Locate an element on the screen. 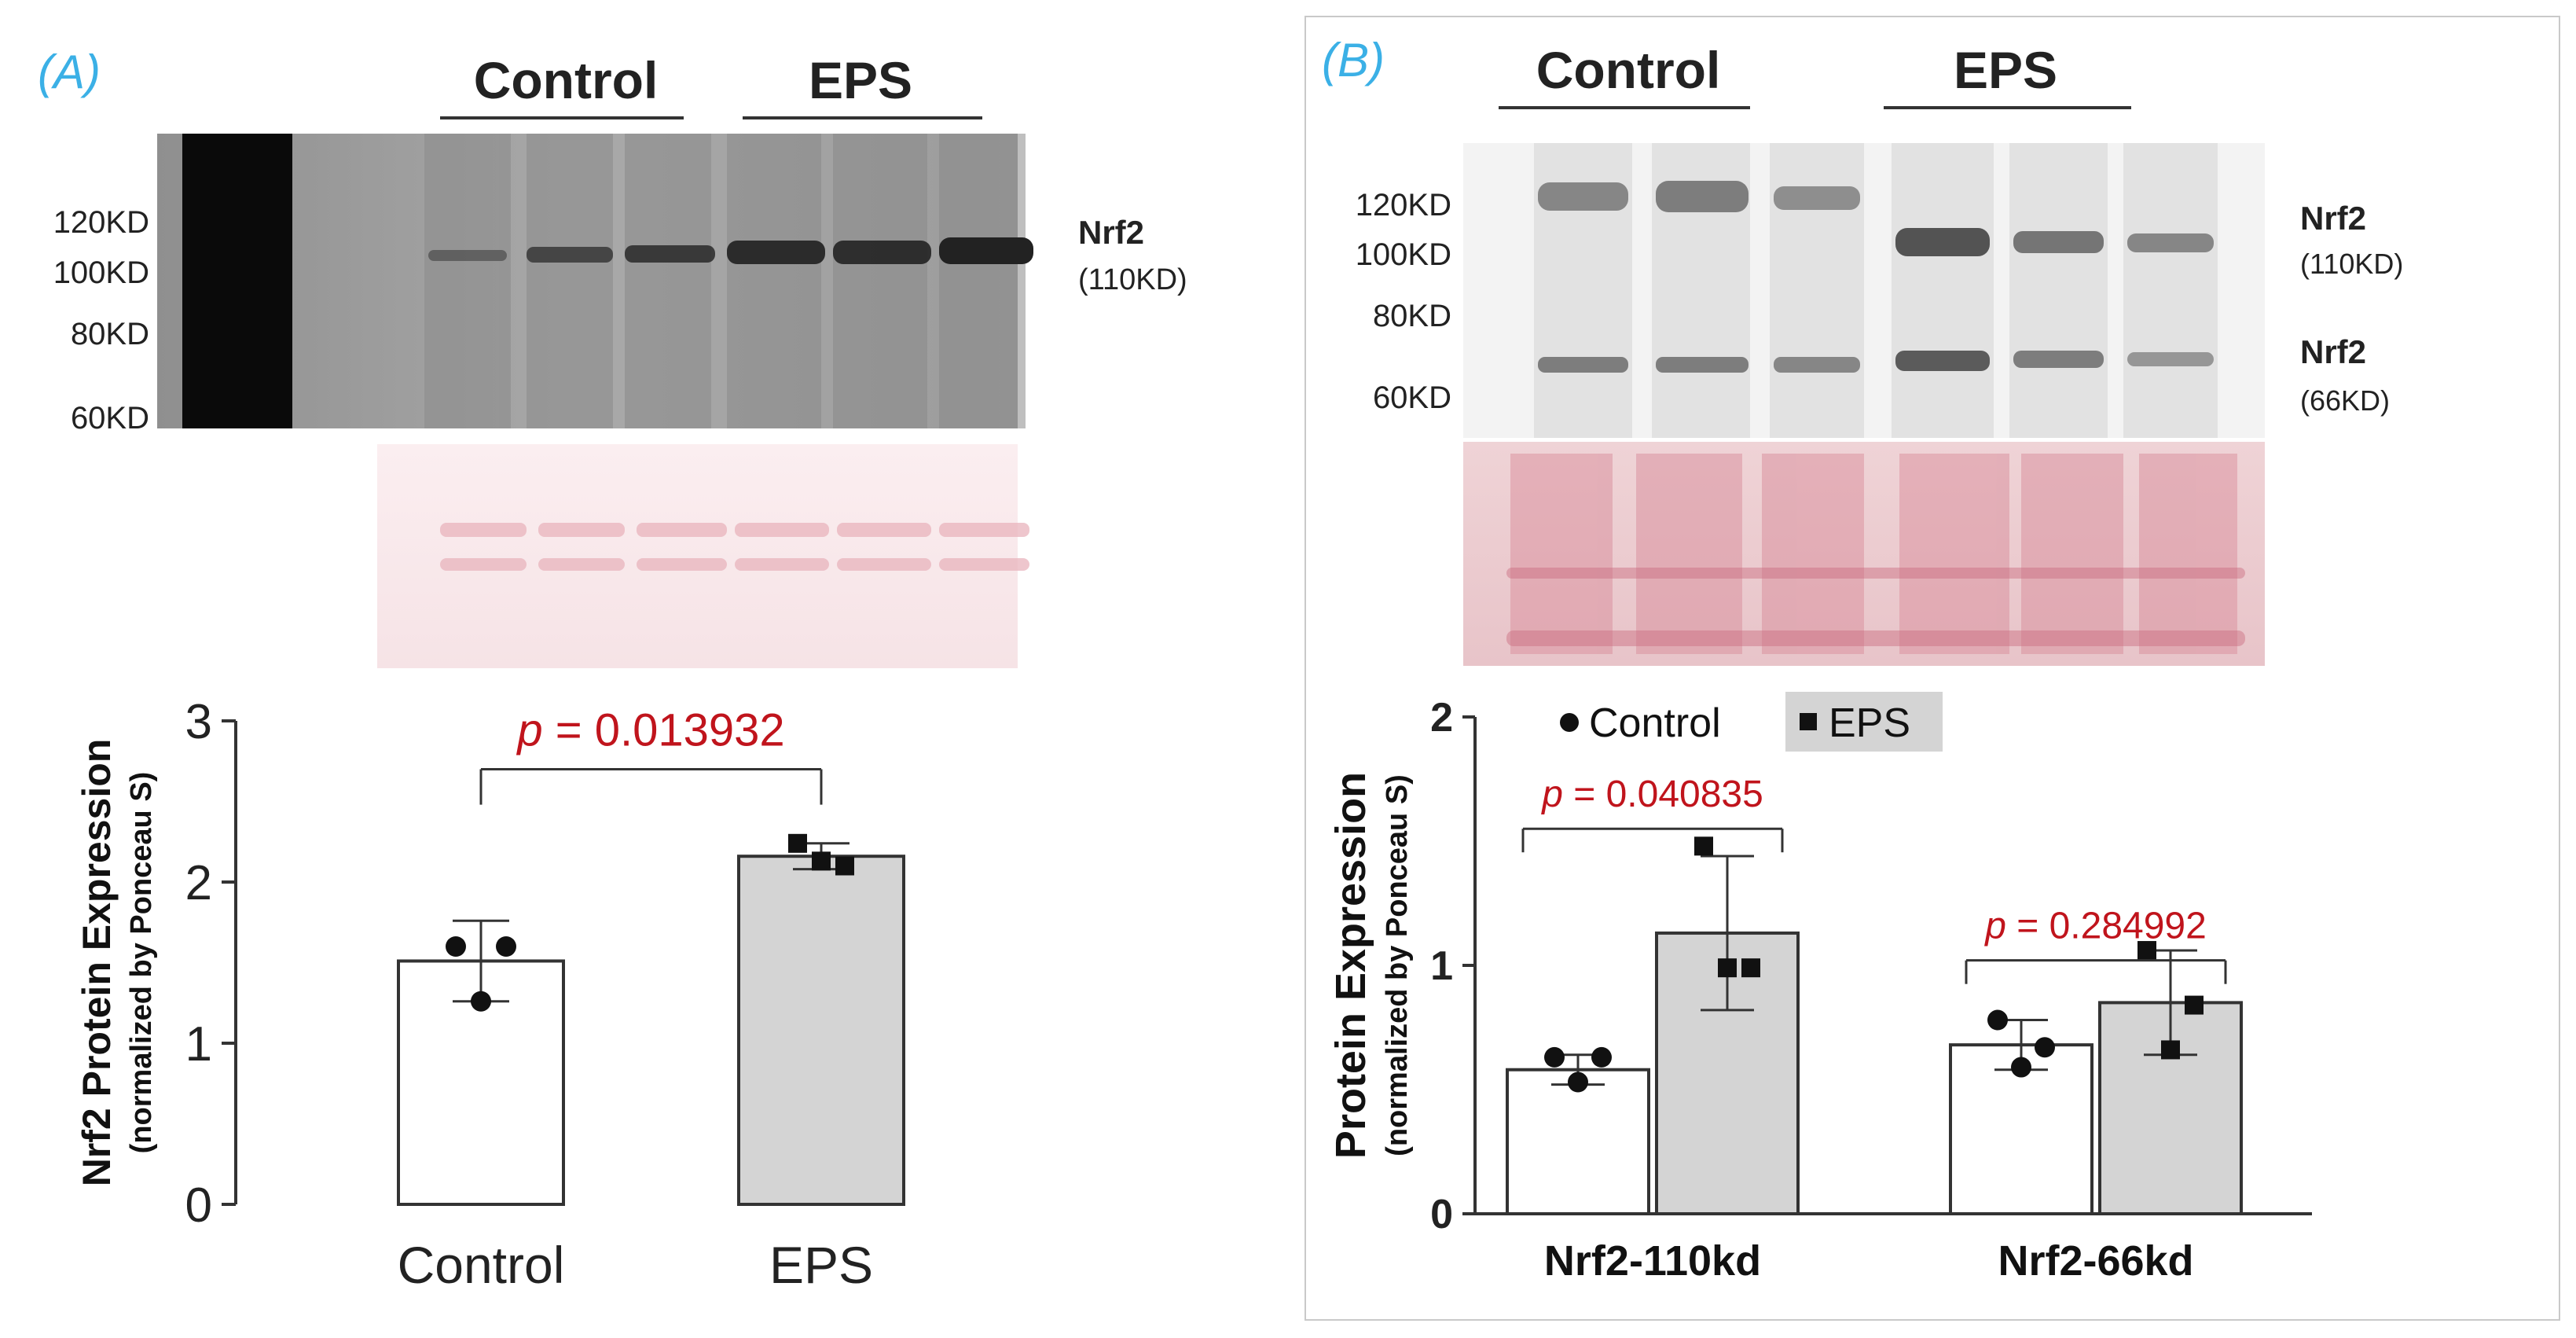  y-tick-label-a-0: 0 is located at coordinates (198, 1205).